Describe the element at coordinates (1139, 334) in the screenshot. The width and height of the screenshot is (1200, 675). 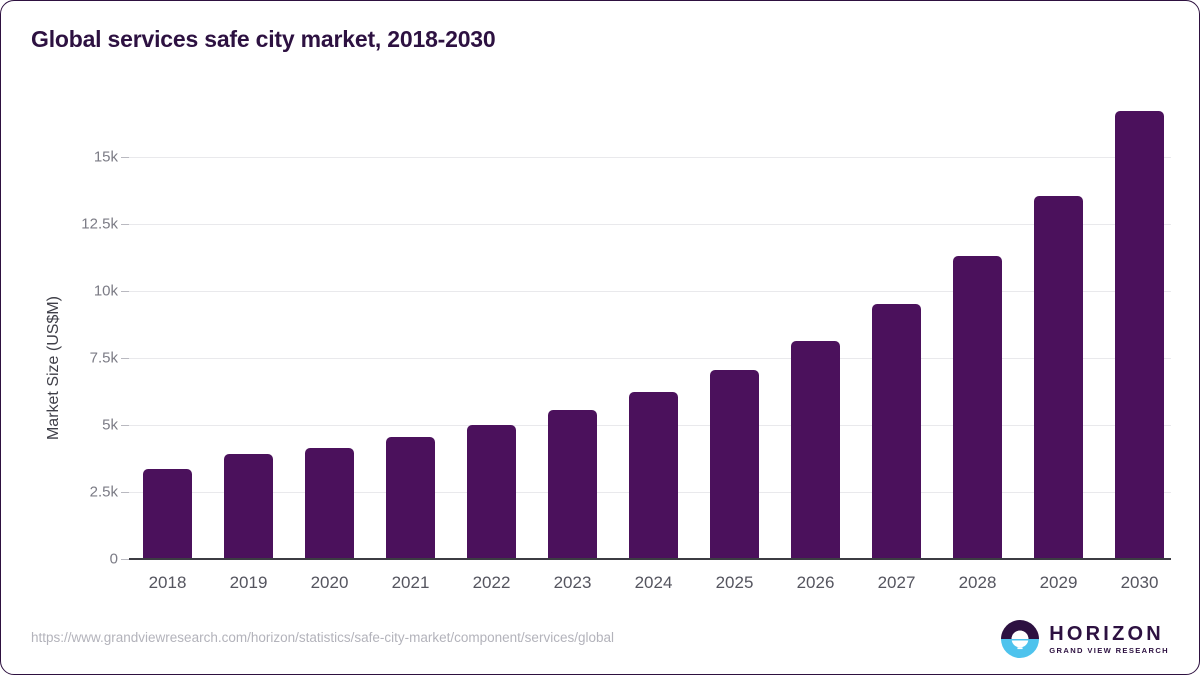
I see `bar-2030` at that location.